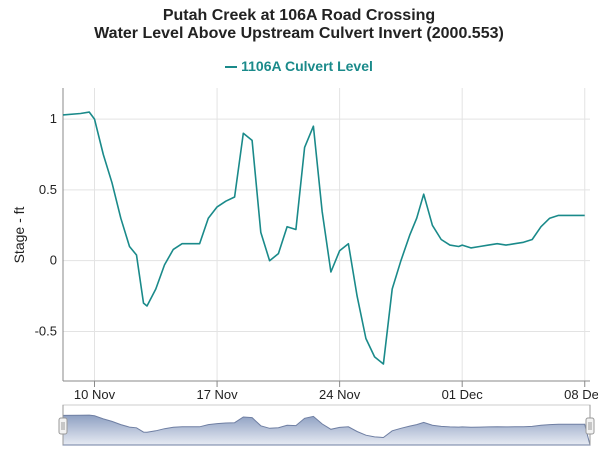 The height and width of the screenshot is (453, 598). What do you see at coordinates (95, 394) in the screenshot?
I see `x-tick-label: 10 Nov` at bounding box center [95, 394].